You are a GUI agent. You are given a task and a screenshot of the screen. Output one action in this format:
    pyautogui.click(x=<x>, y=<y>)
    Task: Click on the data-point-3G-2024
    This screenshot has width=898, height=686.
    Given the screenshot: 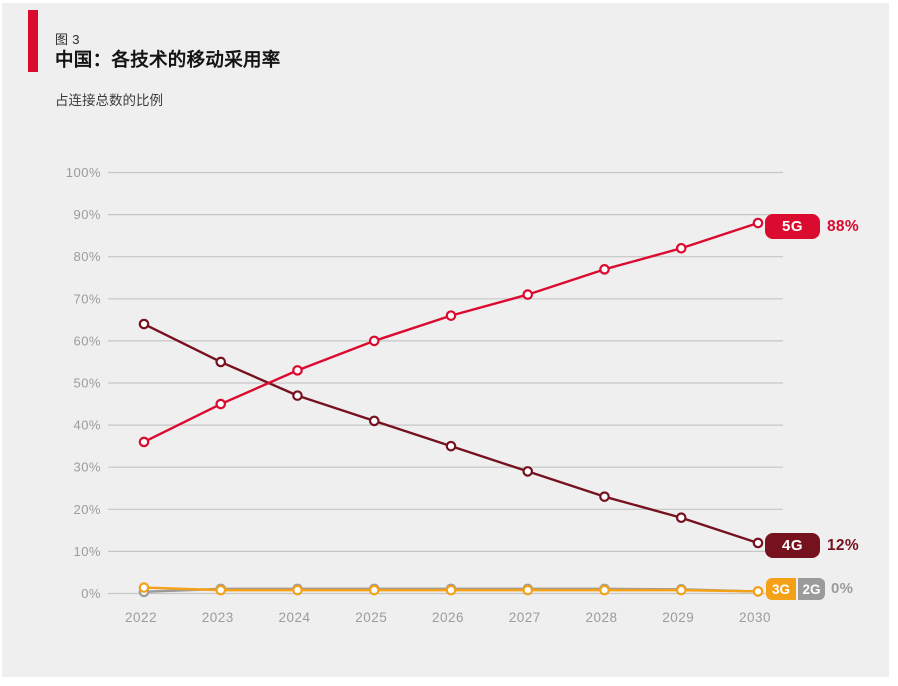 What is the action you would take?
    pyautogui.click(x=297, y=590)
    